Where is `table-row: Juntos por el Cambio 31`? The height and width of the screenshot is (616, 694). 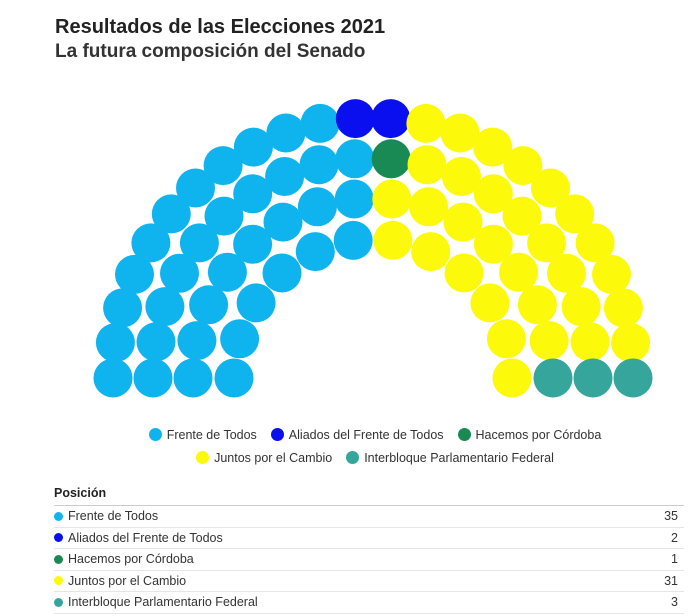 table-row: Juntos por el Cambio 31 is located at coordinates (369, 581).